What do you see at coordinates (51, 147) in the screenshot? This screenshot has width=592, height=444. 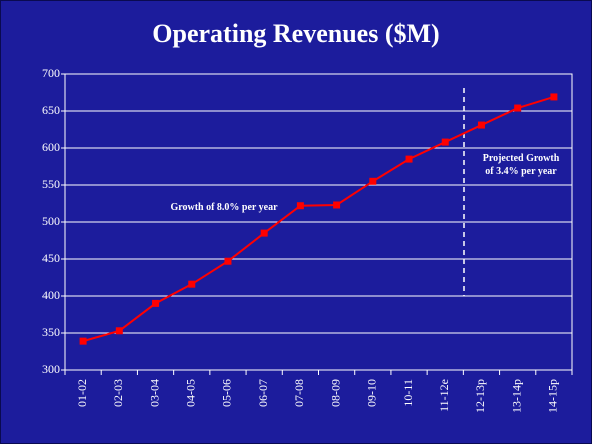 I see `y-tick-label: 600` at bounding box center [51, 147].